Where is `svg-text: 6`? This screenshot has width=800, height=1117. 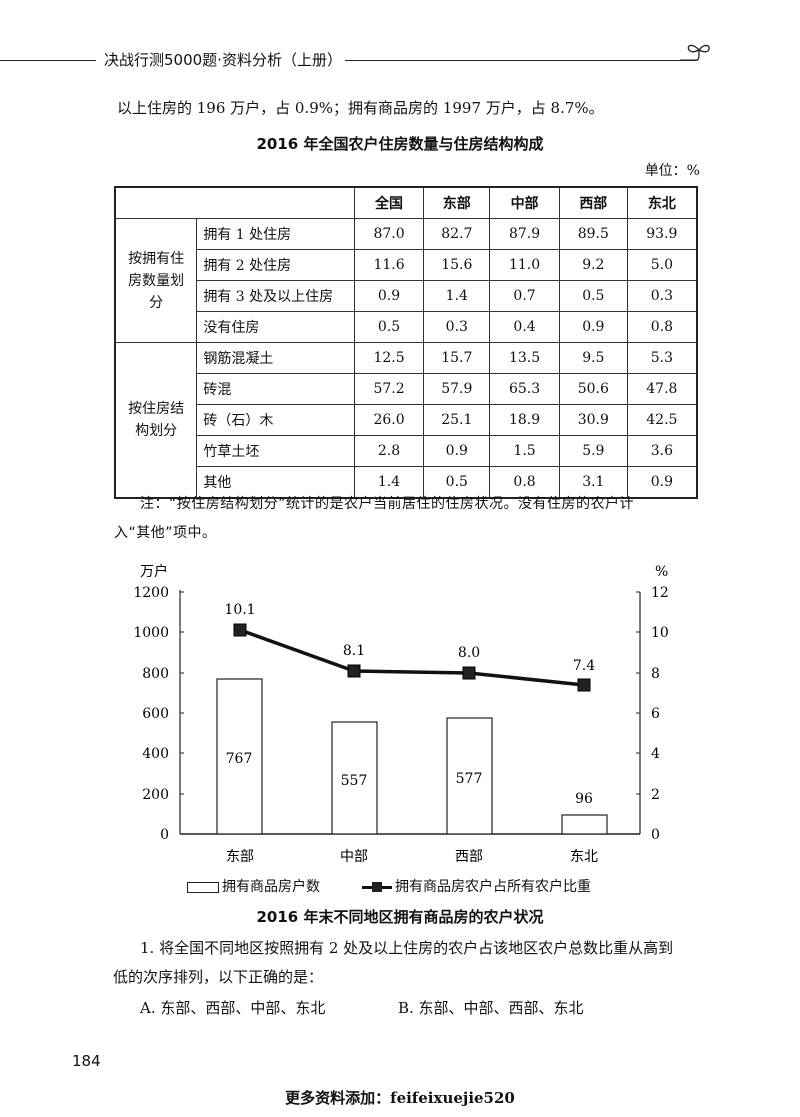
svg-text: 6 is located at coordinates (655, 714).